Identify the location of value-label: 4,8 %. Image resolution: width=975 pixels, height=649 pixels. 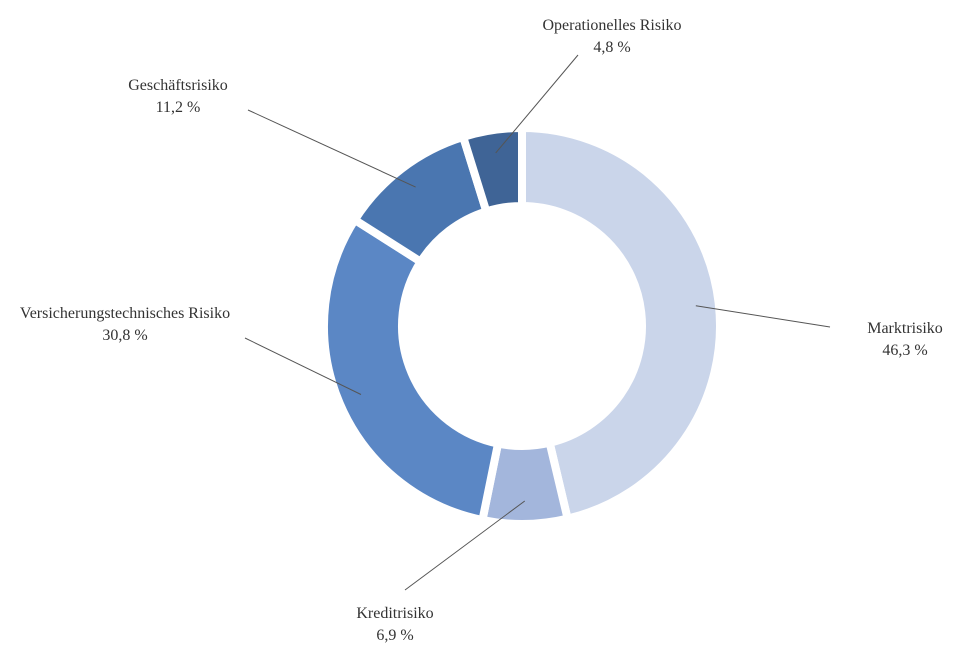
(612, 47).